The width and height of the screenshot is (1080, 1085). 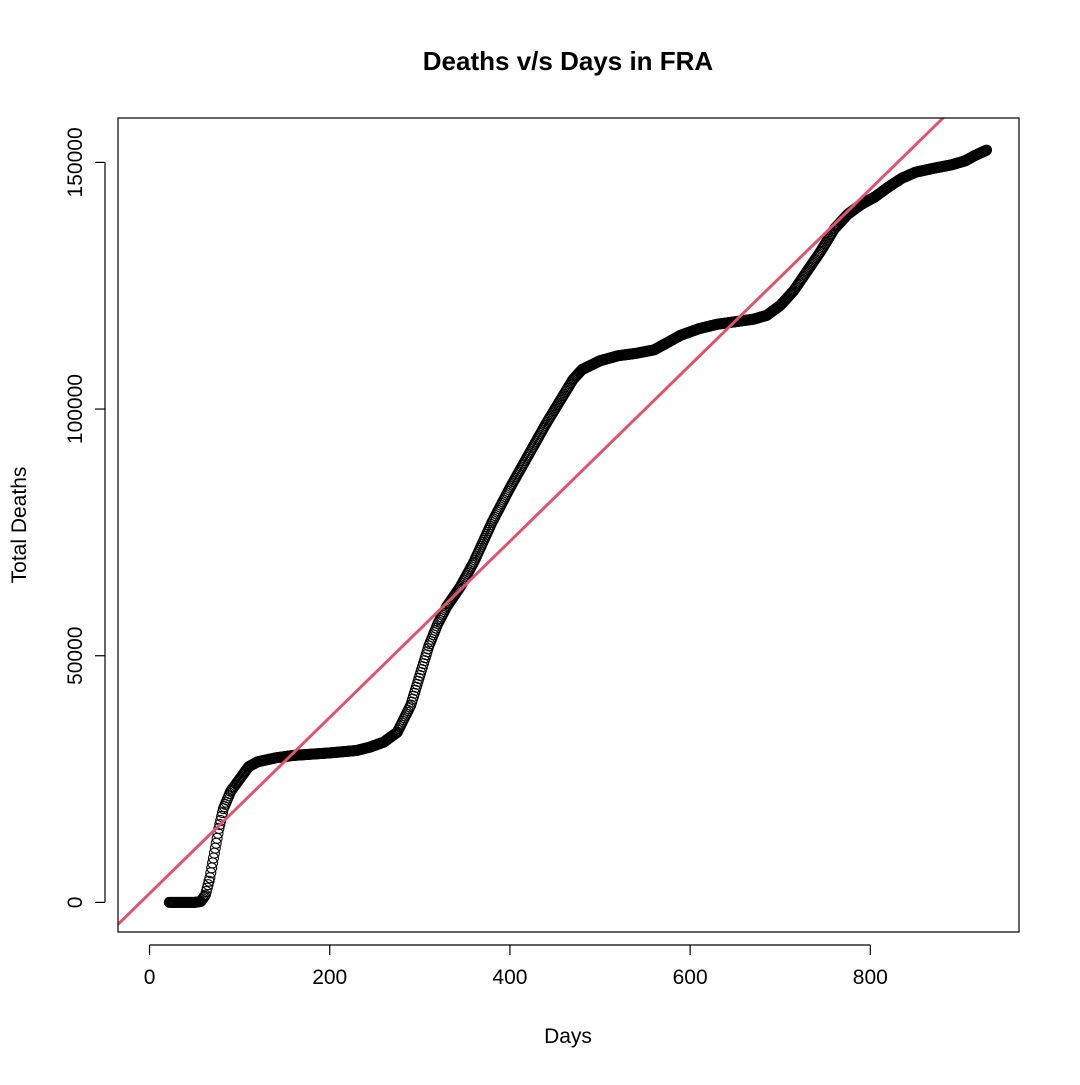 I want to click on x-tick-label: 800, so click(x=870, y=977).